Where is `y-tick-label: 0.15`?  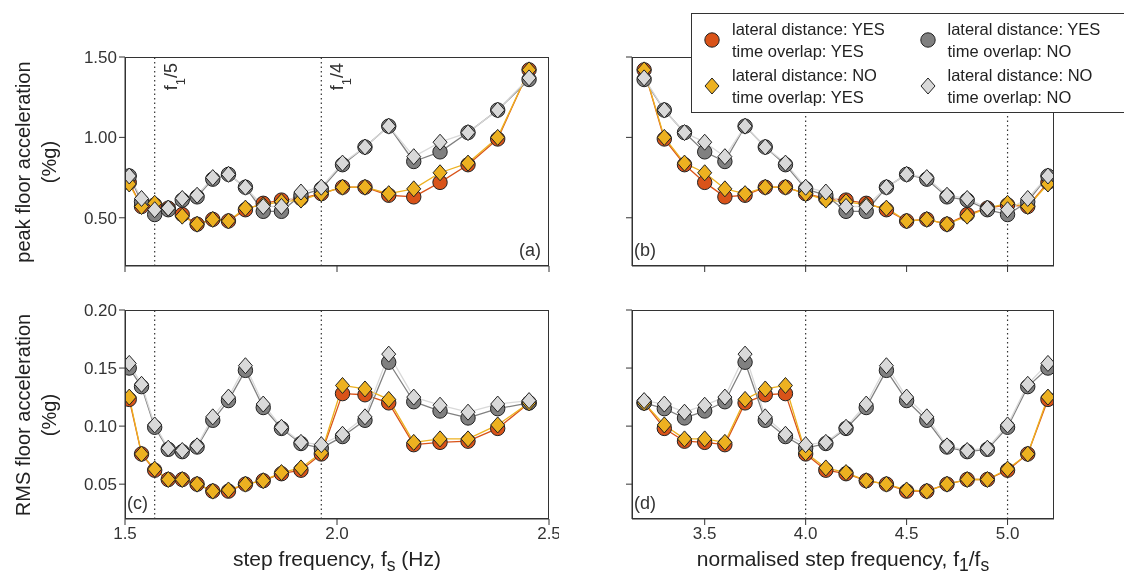
y-tick-label: 0.15 is located at coordinates (100, 369).